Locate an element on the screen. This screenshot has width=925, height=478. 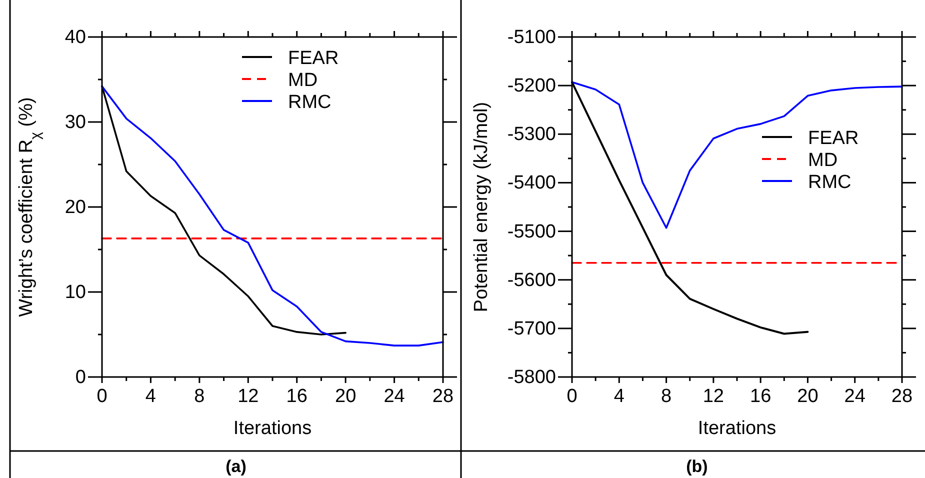
y-tick-label: -5500 is located at coordinates (531, 231).